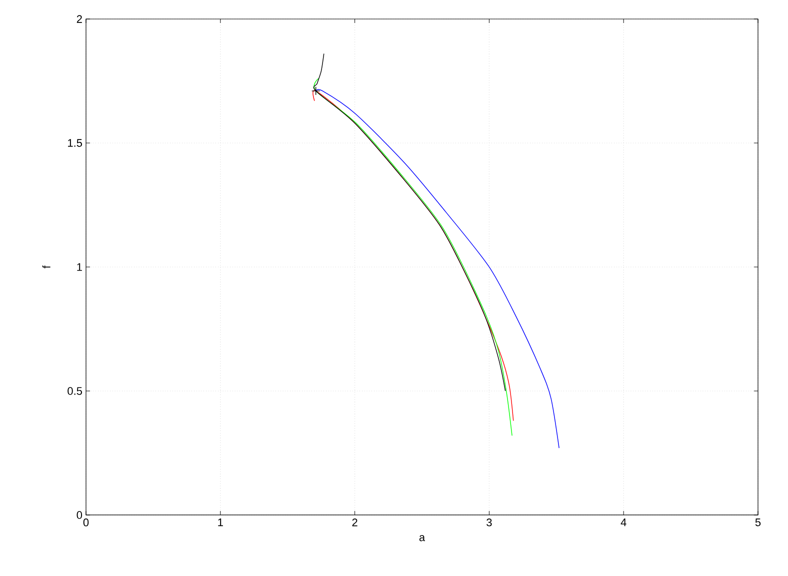 This screenshot has height=576, width=788. What do you see at coordinates (79, 515) in the screenshot?
I see `y-tick-label: 0` at bounding box center [79, 515].